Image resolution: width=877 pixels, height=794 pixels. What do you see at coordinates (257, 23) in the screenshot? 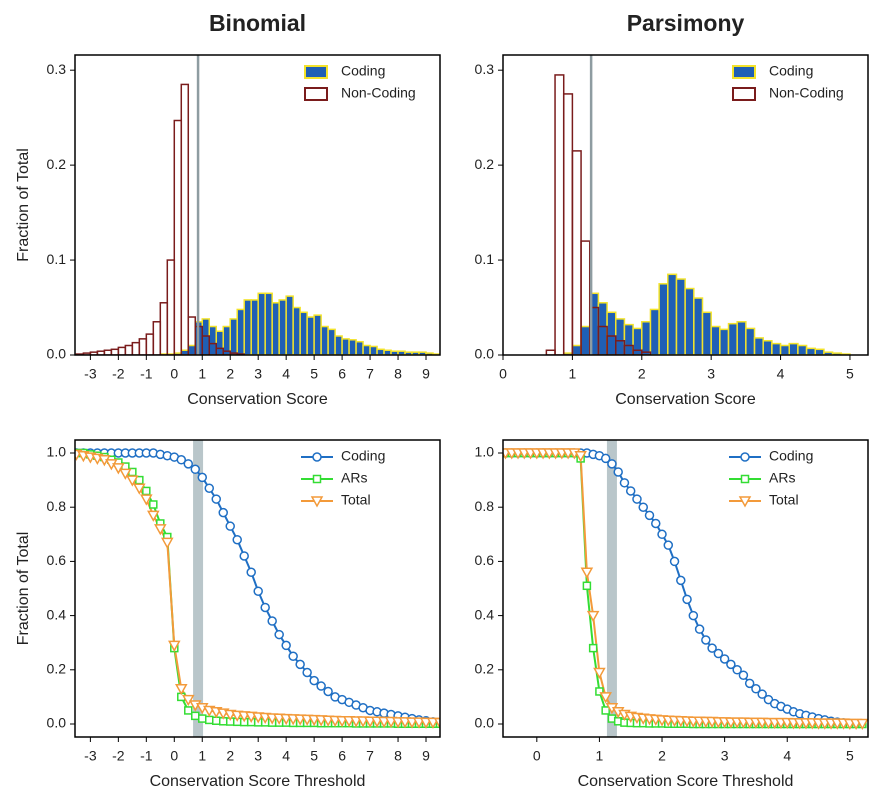
I see `chart-title: Binomial` at bounding box center [257, 23].